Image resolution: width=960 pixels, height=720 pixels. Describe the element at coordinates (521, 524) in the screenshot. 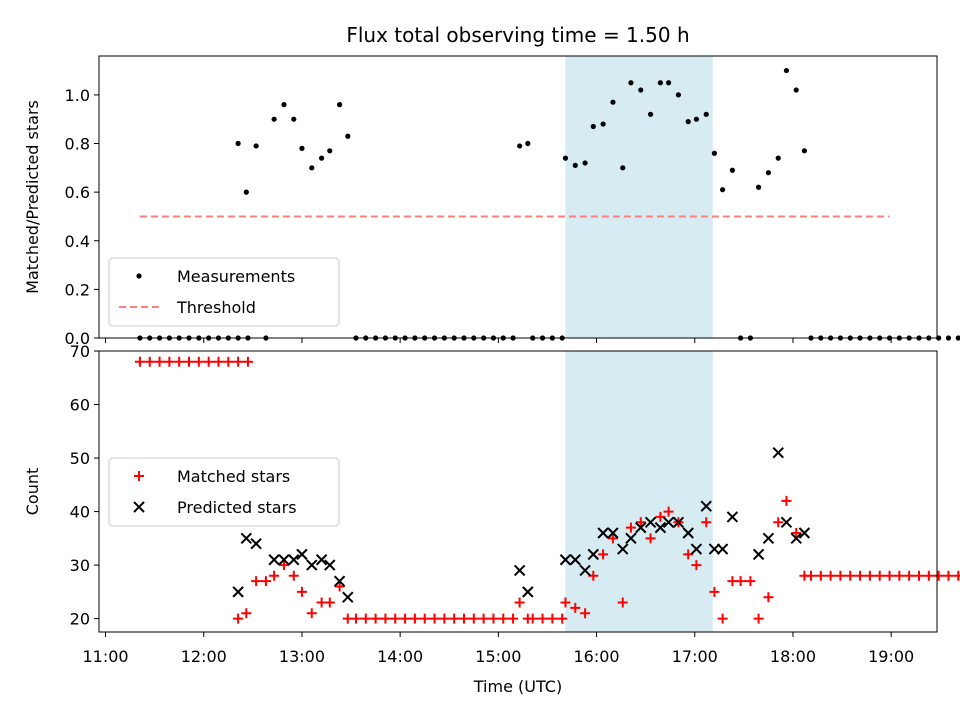

I see `series-predicted-stars` at that location.